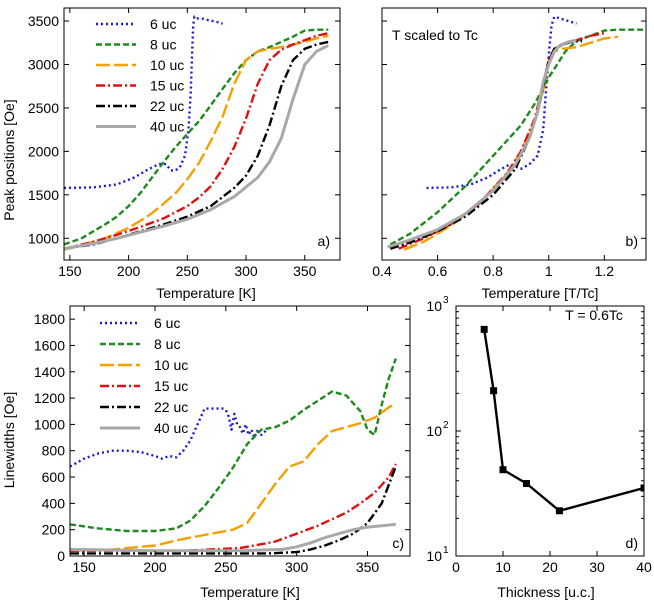 This screenshot has width=654, height=603. Describe the element at coordinates (540, 293) in the screenshot. I see `panel-b-xlabel: Temperature [T/Tc]` at that location.